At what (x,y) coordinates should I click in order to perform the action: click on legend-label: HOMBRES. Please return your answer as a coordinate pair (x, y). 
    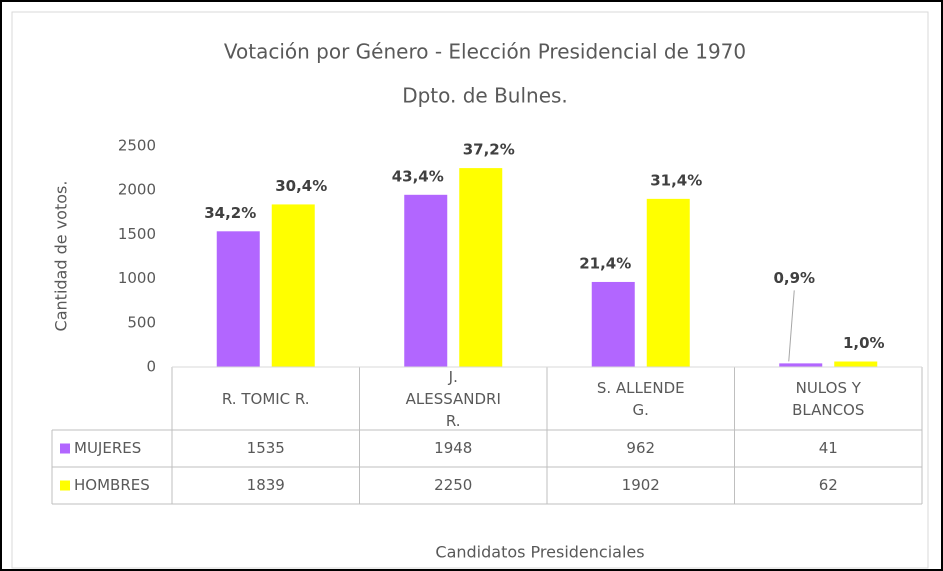
    Looking at the image, I should click on (112, 485).